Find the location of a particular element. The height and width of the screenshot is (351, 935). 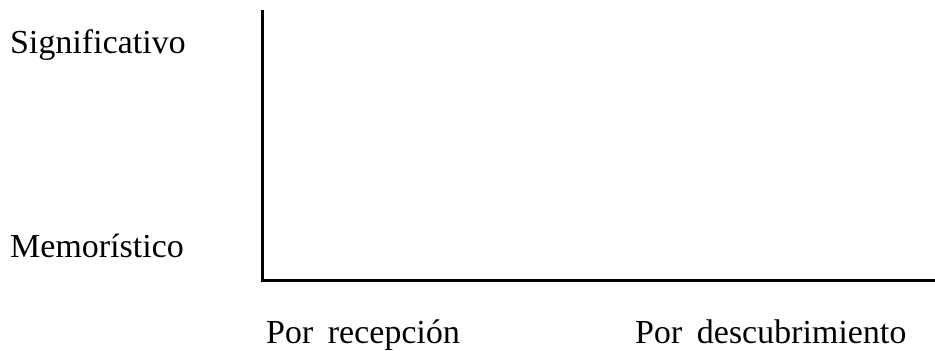

x-axis-right-label: Por descubrimiento is located at coordinates (771, 332).